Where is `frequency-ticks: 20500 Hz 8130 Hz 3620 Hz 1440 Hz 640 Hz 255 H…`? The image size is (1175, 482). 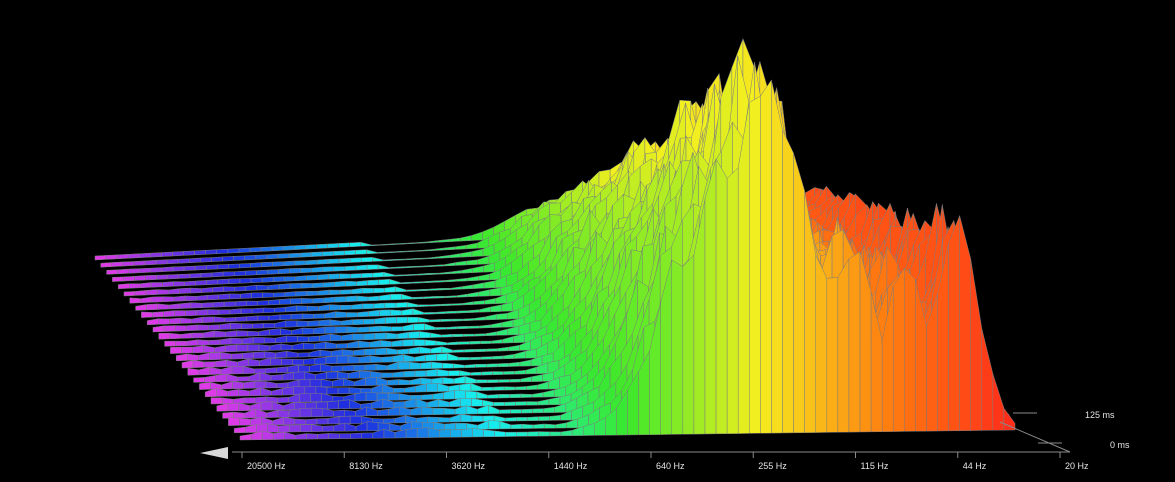 frequency-ticks: 20500 Hz 8130 Hz 3620 Hz 1440 Hz 640 Hz 255 H… is located at coordinates (665, 461).